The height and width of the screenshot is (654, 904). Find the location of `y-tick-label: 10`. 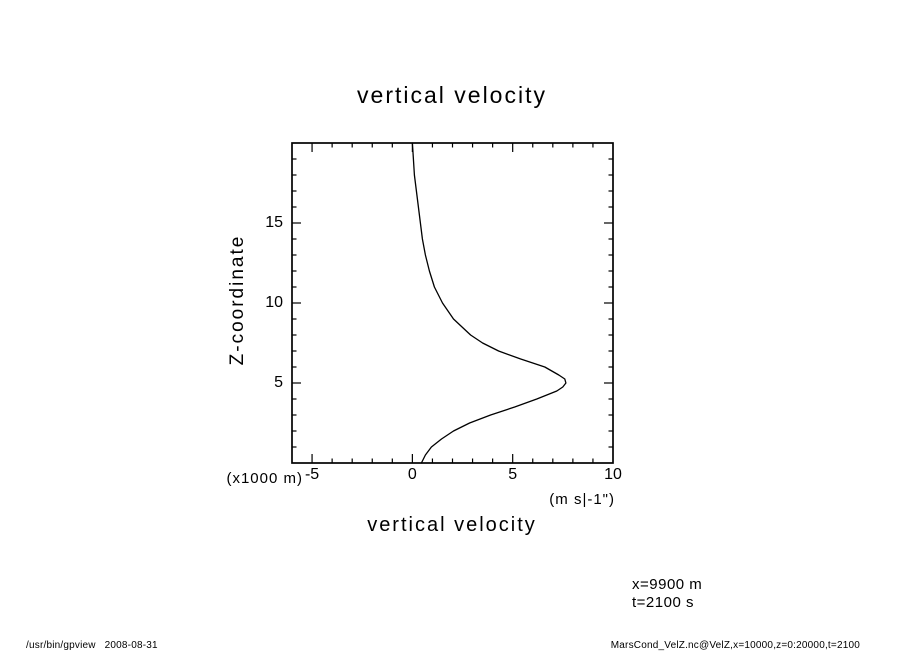

y-tick-label: 10 is located at coordinates (274, 302).